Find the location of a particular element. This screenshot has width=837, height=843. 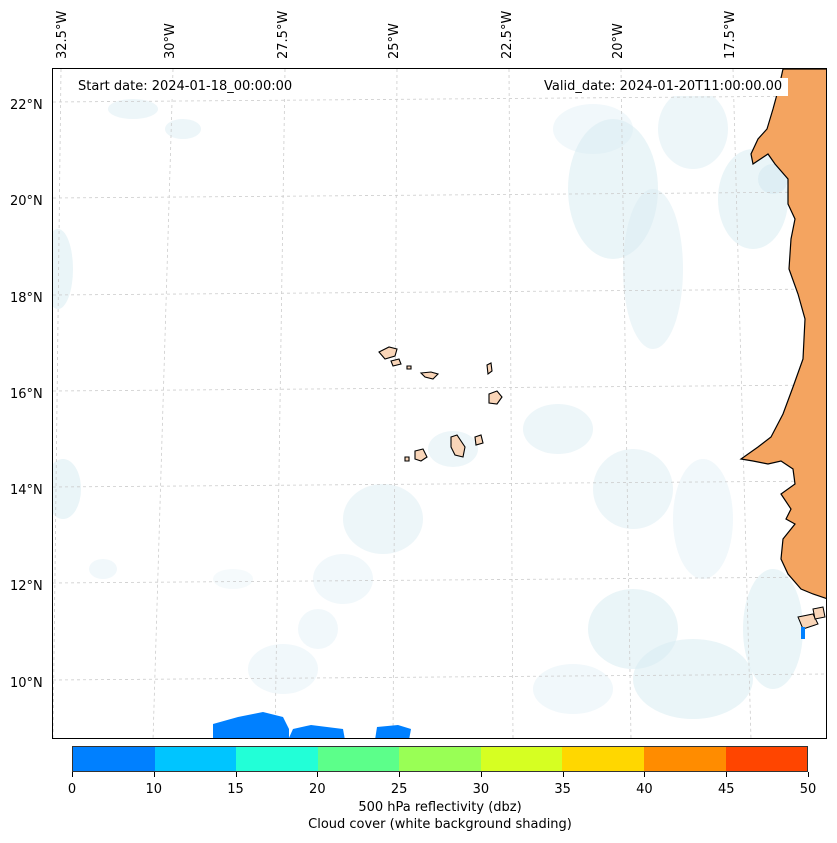

brava-island is located at coordinates (407, 459).